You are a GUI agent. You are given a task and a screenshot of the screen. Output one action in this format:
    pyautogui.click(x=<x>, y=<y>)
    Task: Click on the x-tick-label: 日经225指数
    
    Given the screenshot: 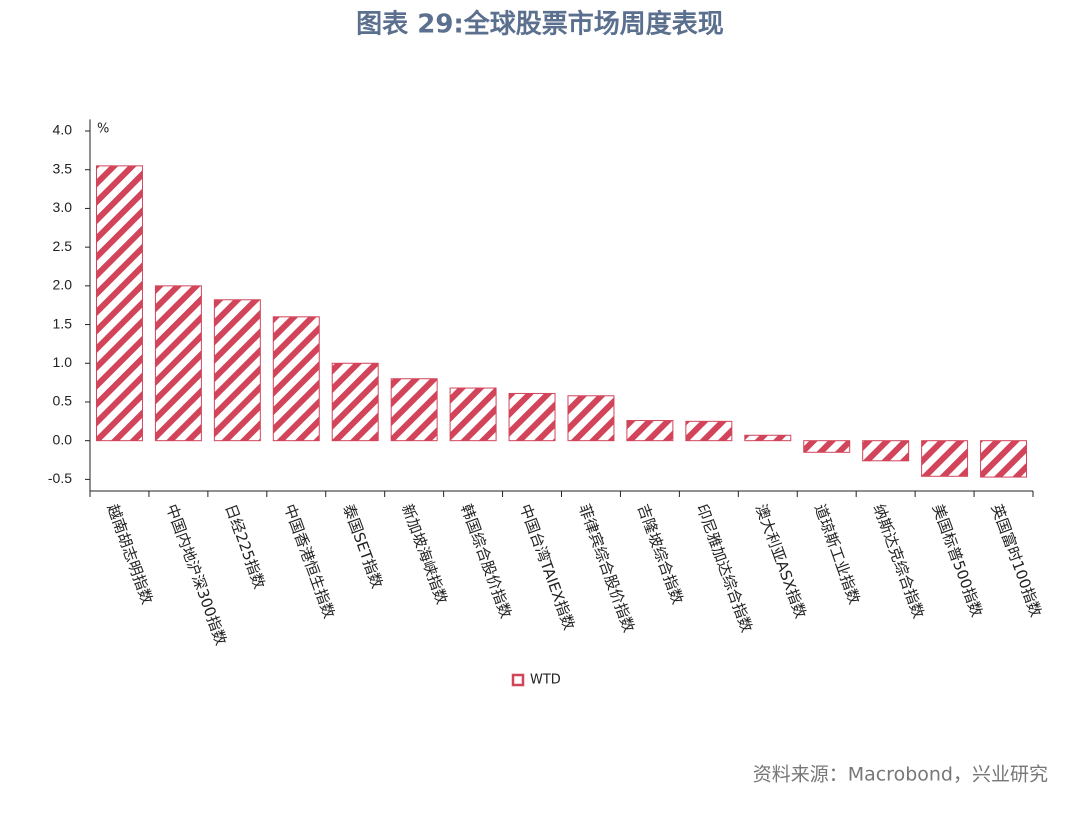 What is the action you would take?
    pyautogui.click(x=244, y=546)
    